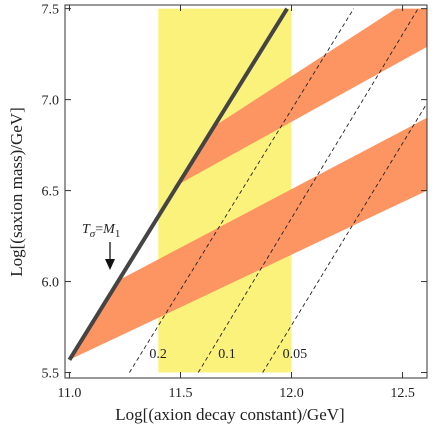 This screenshot has height=438, width=436. What do you see at coordinates (86, 229) in the screenshot?
I see `annotation-part: T` at bounding box center [86, 229].